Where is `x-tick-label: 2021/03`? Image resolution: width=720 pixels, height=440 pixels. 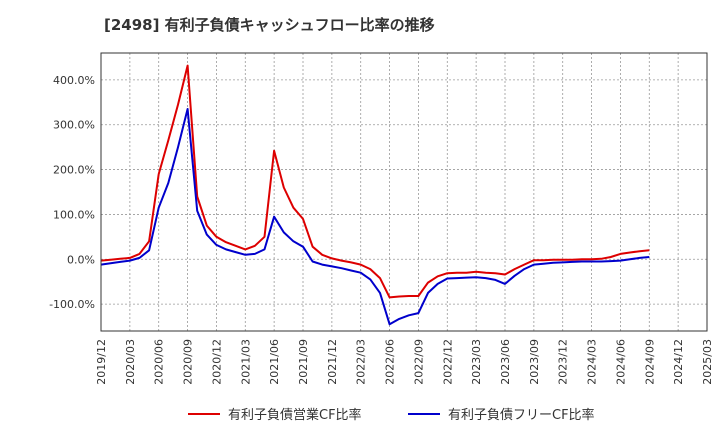 x-tick-label: 2021/03 is located at coordinates (245, 362).